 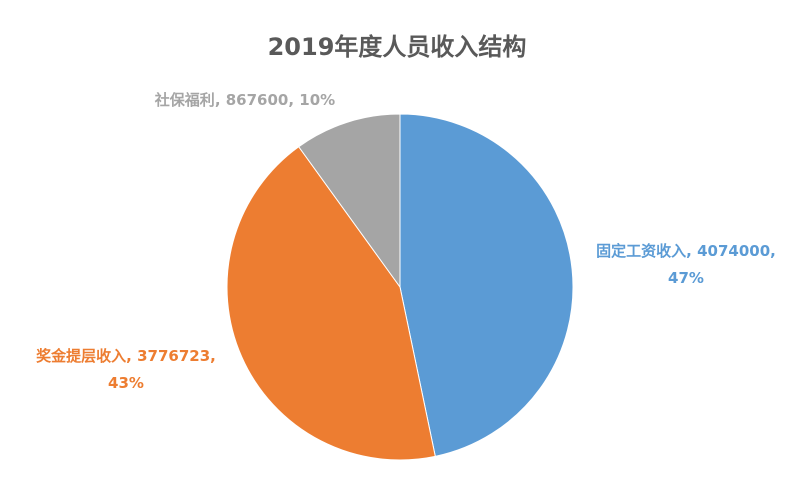 I want to click on label-value: 3776723, so click(x=173, y=356).